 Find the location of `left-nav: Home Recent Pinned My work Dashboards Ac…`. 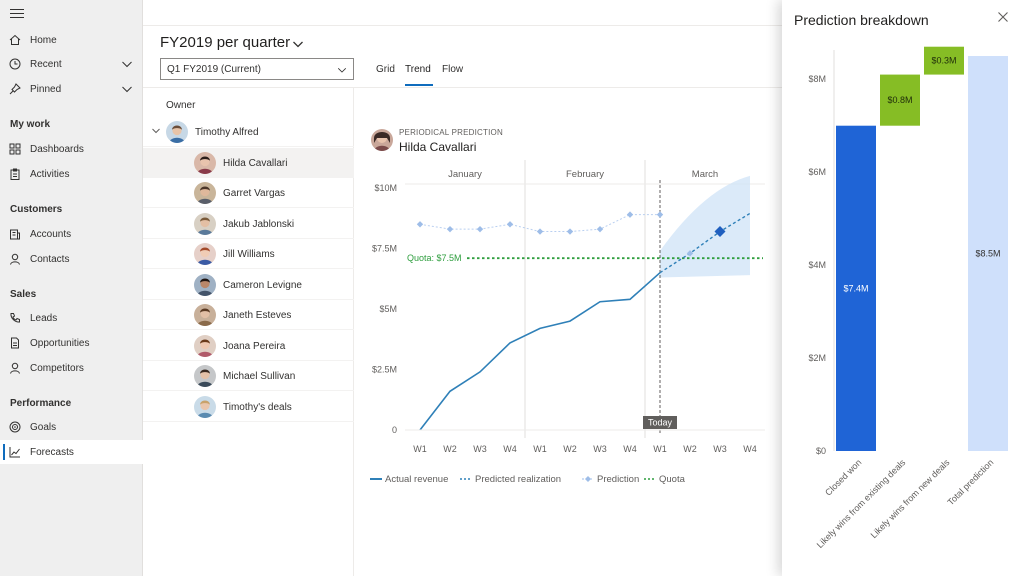

left-nav: Home Recent Pinned My work Dashboards Ac… is located at coordinates (71, 288).